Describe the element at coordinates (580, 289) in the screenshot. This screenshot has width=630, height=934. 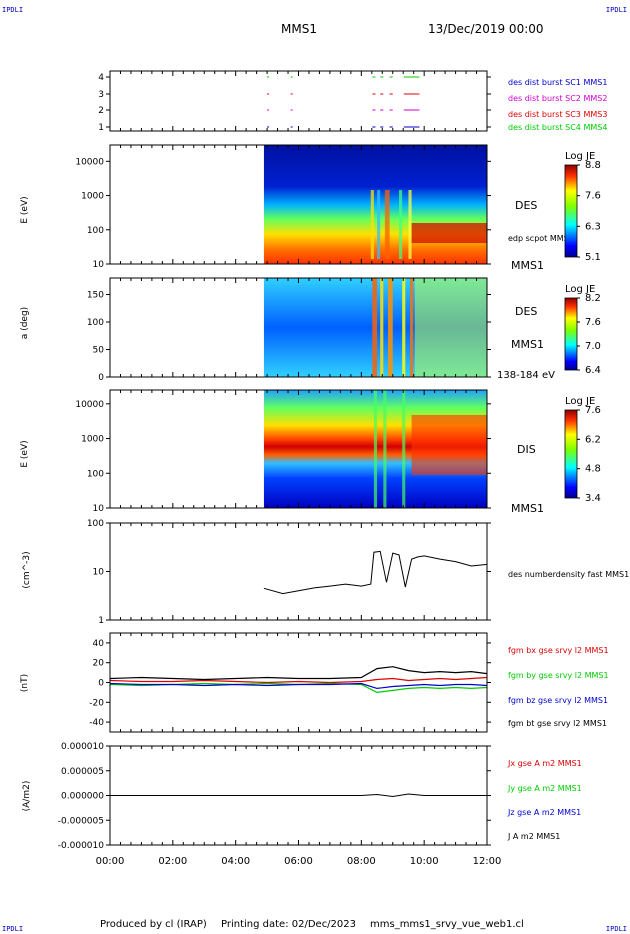
I see `colorbar2-title: Log JE` at that location.